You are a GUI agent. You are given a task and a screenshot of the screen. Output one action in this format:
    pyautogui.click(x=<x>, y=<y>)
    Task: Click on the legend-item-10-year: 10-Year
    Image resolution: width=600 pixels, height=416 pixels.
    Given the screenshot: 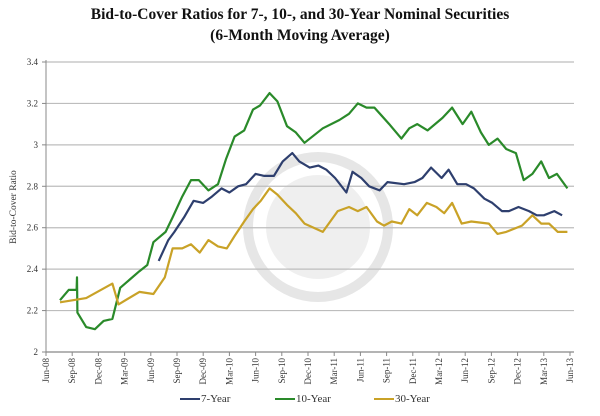 What is the action you would take?
    pyautogui.click(x=303, y=399)
    